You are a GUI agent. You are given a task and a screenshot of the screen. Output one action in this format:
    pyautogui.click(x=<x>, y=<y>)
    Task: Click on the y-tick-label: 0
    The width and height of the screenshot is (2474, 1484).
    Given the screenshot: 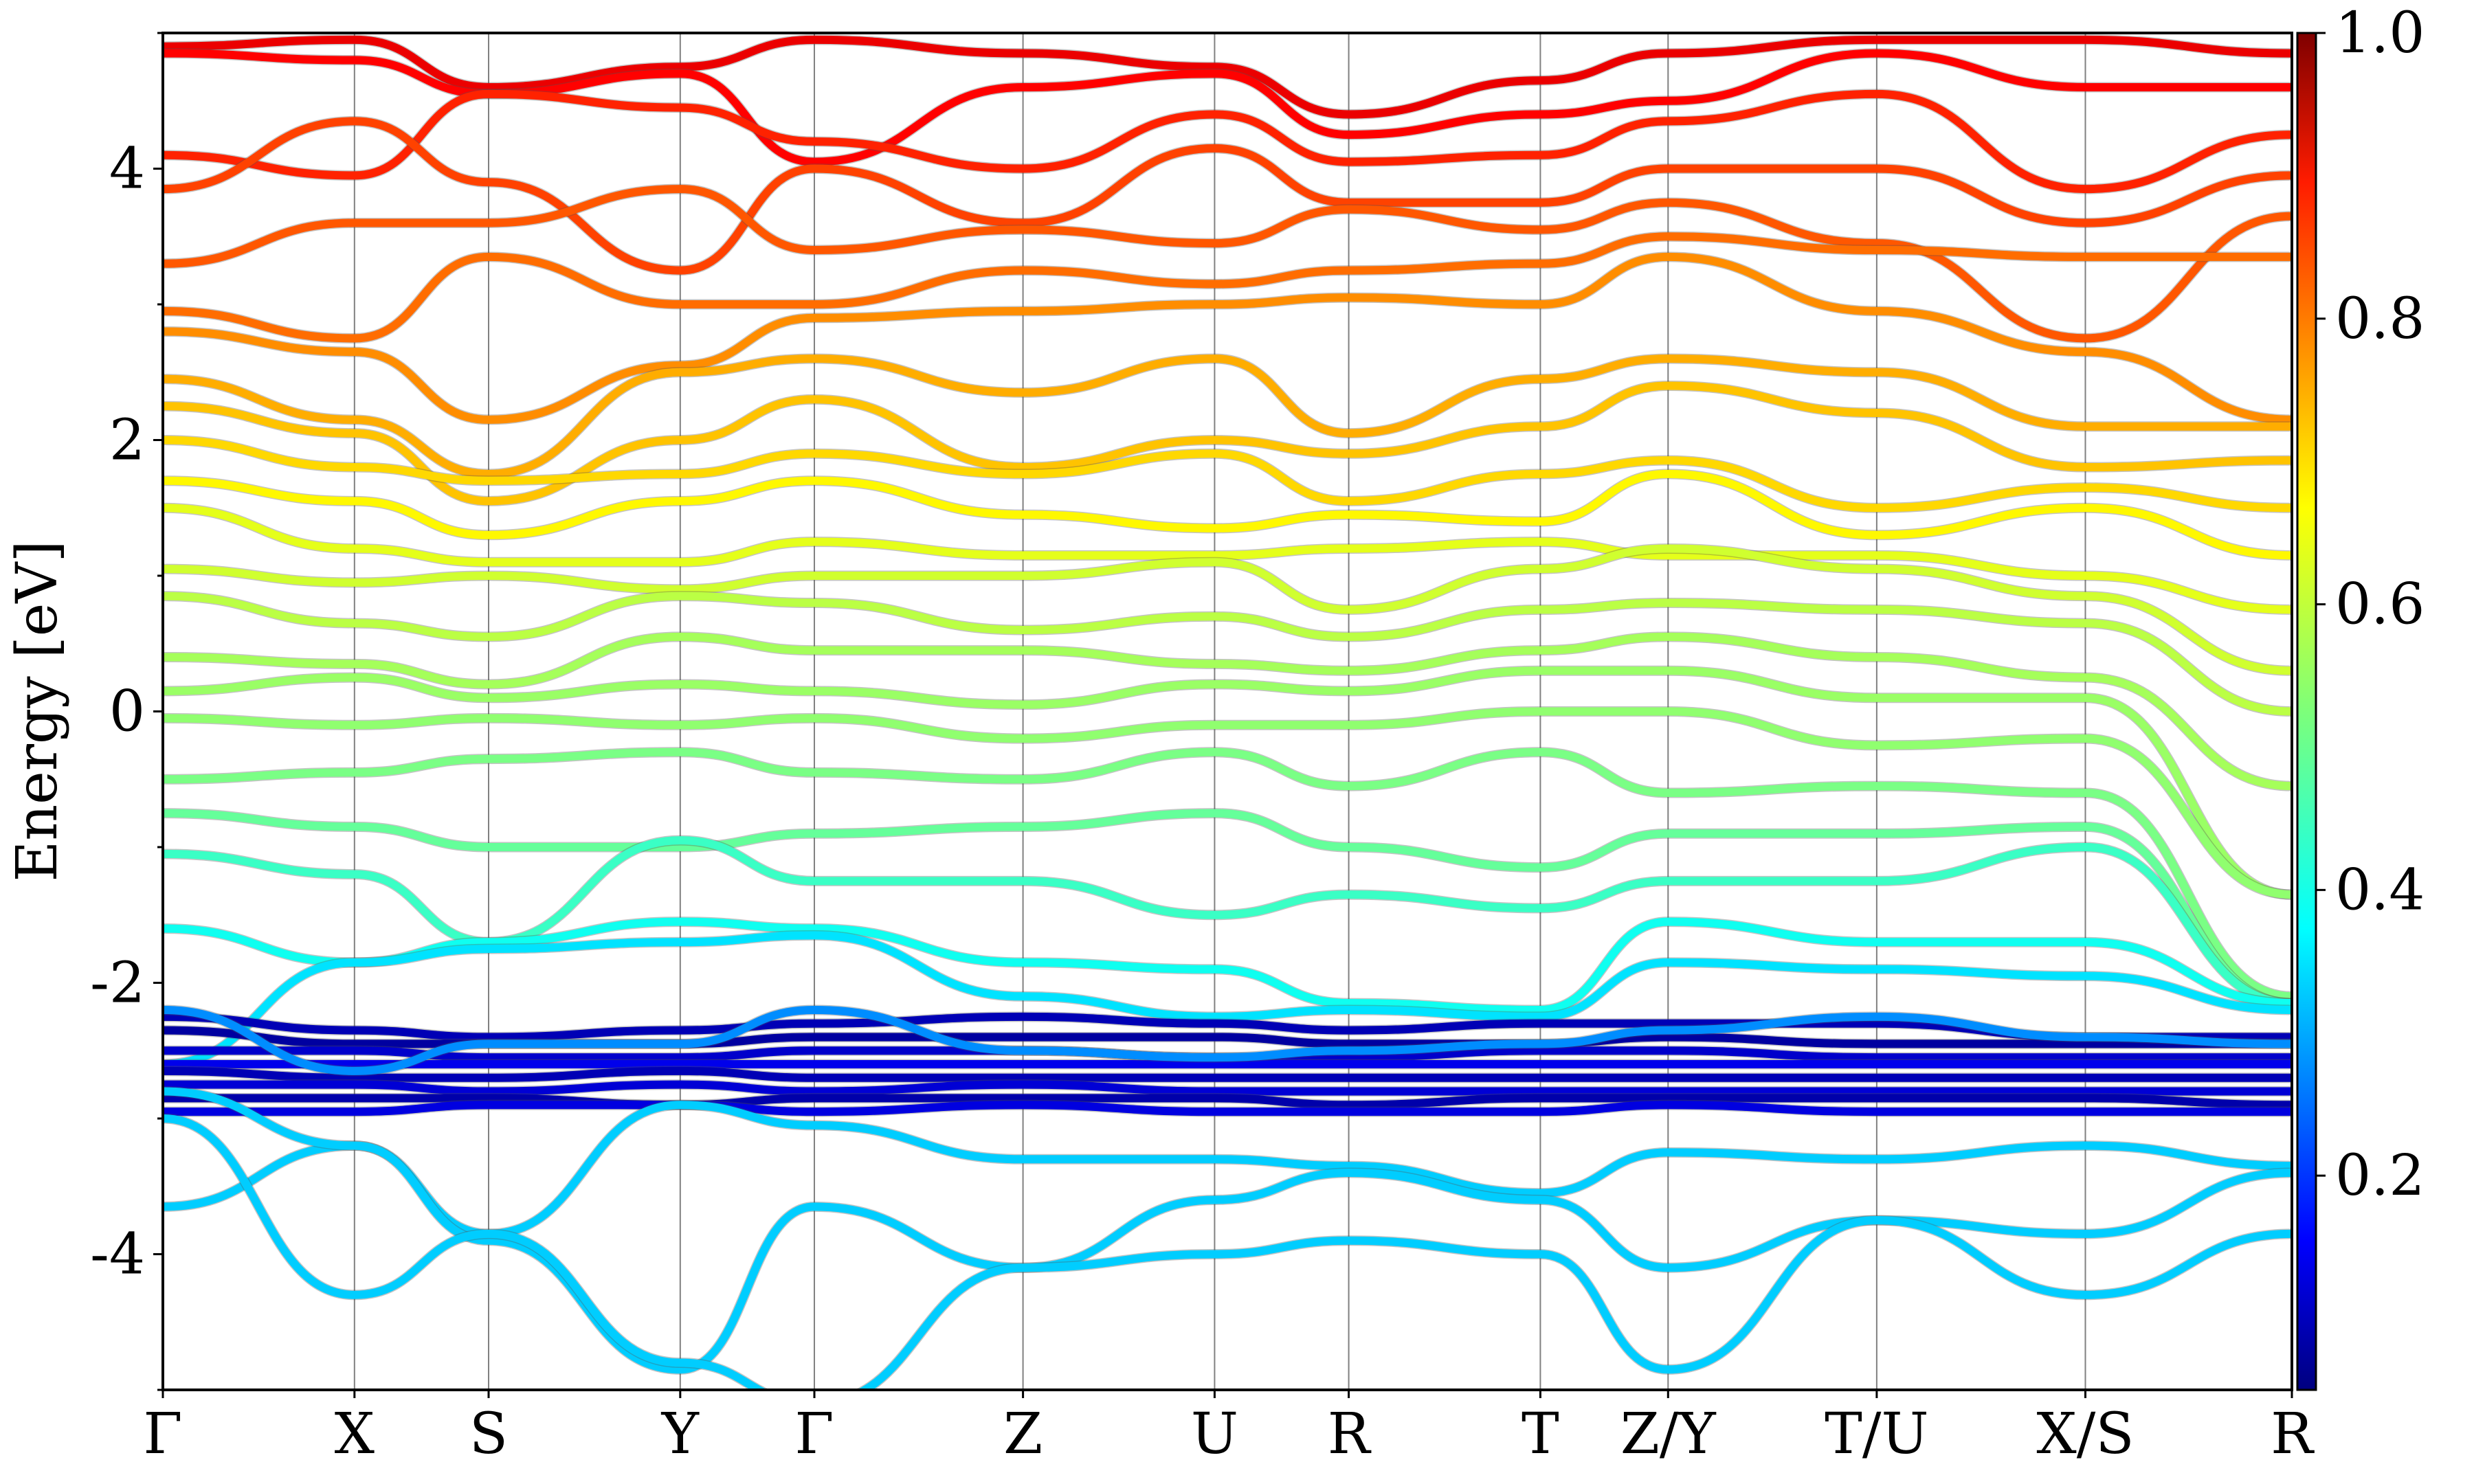 What is the action you would take?
    pyautogui.click(x=127, y=712)
    